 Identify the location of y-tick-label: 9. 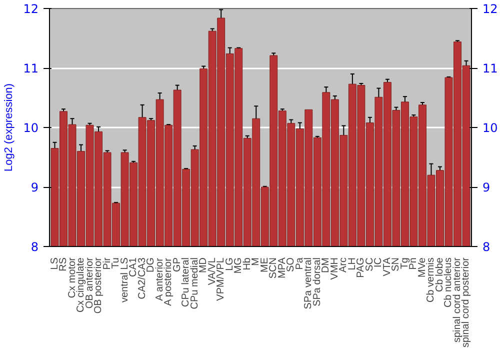
(34, 187).